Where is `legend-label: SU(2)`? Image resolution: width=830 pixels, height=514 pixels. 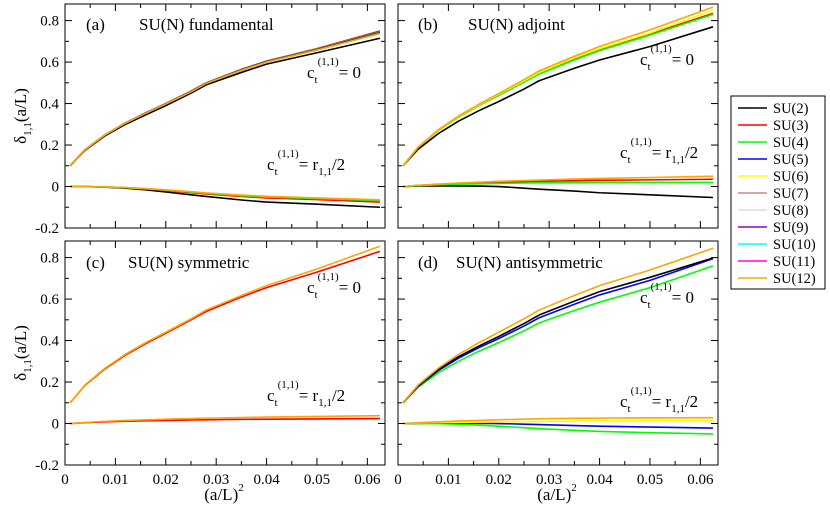 legend-label: SU(2) is located at coordinates (791, 109).